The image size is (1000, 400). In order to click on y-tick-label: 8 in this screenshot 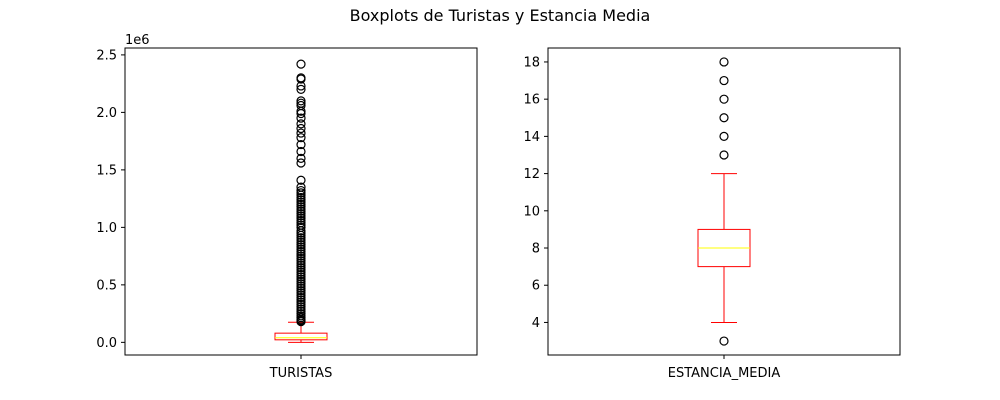, I will do `click(536, 249)`.